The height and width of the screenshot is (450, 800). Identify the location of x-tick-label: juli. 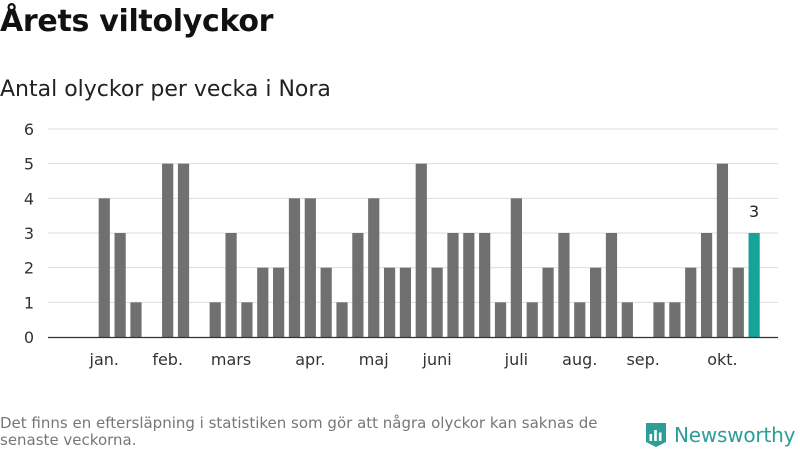
(516, 359).